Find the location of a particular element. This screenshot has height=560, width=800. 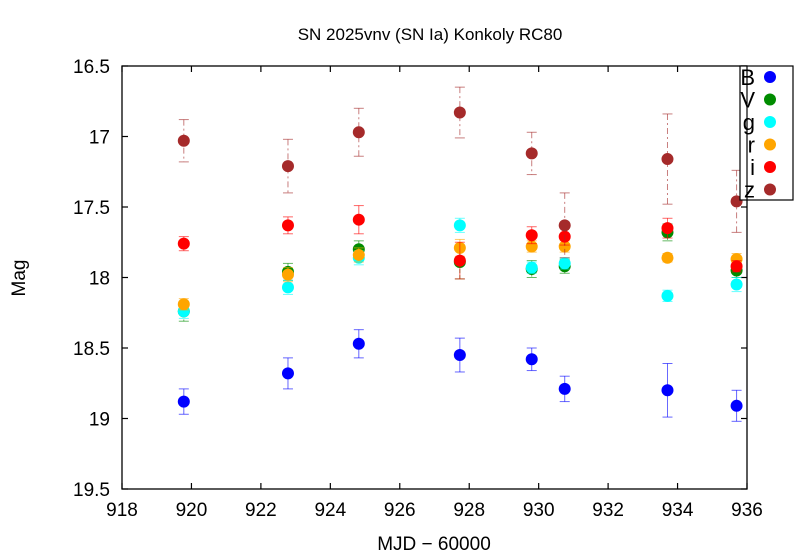

y-tick-label: 18 is located at coordinates (99, 279).